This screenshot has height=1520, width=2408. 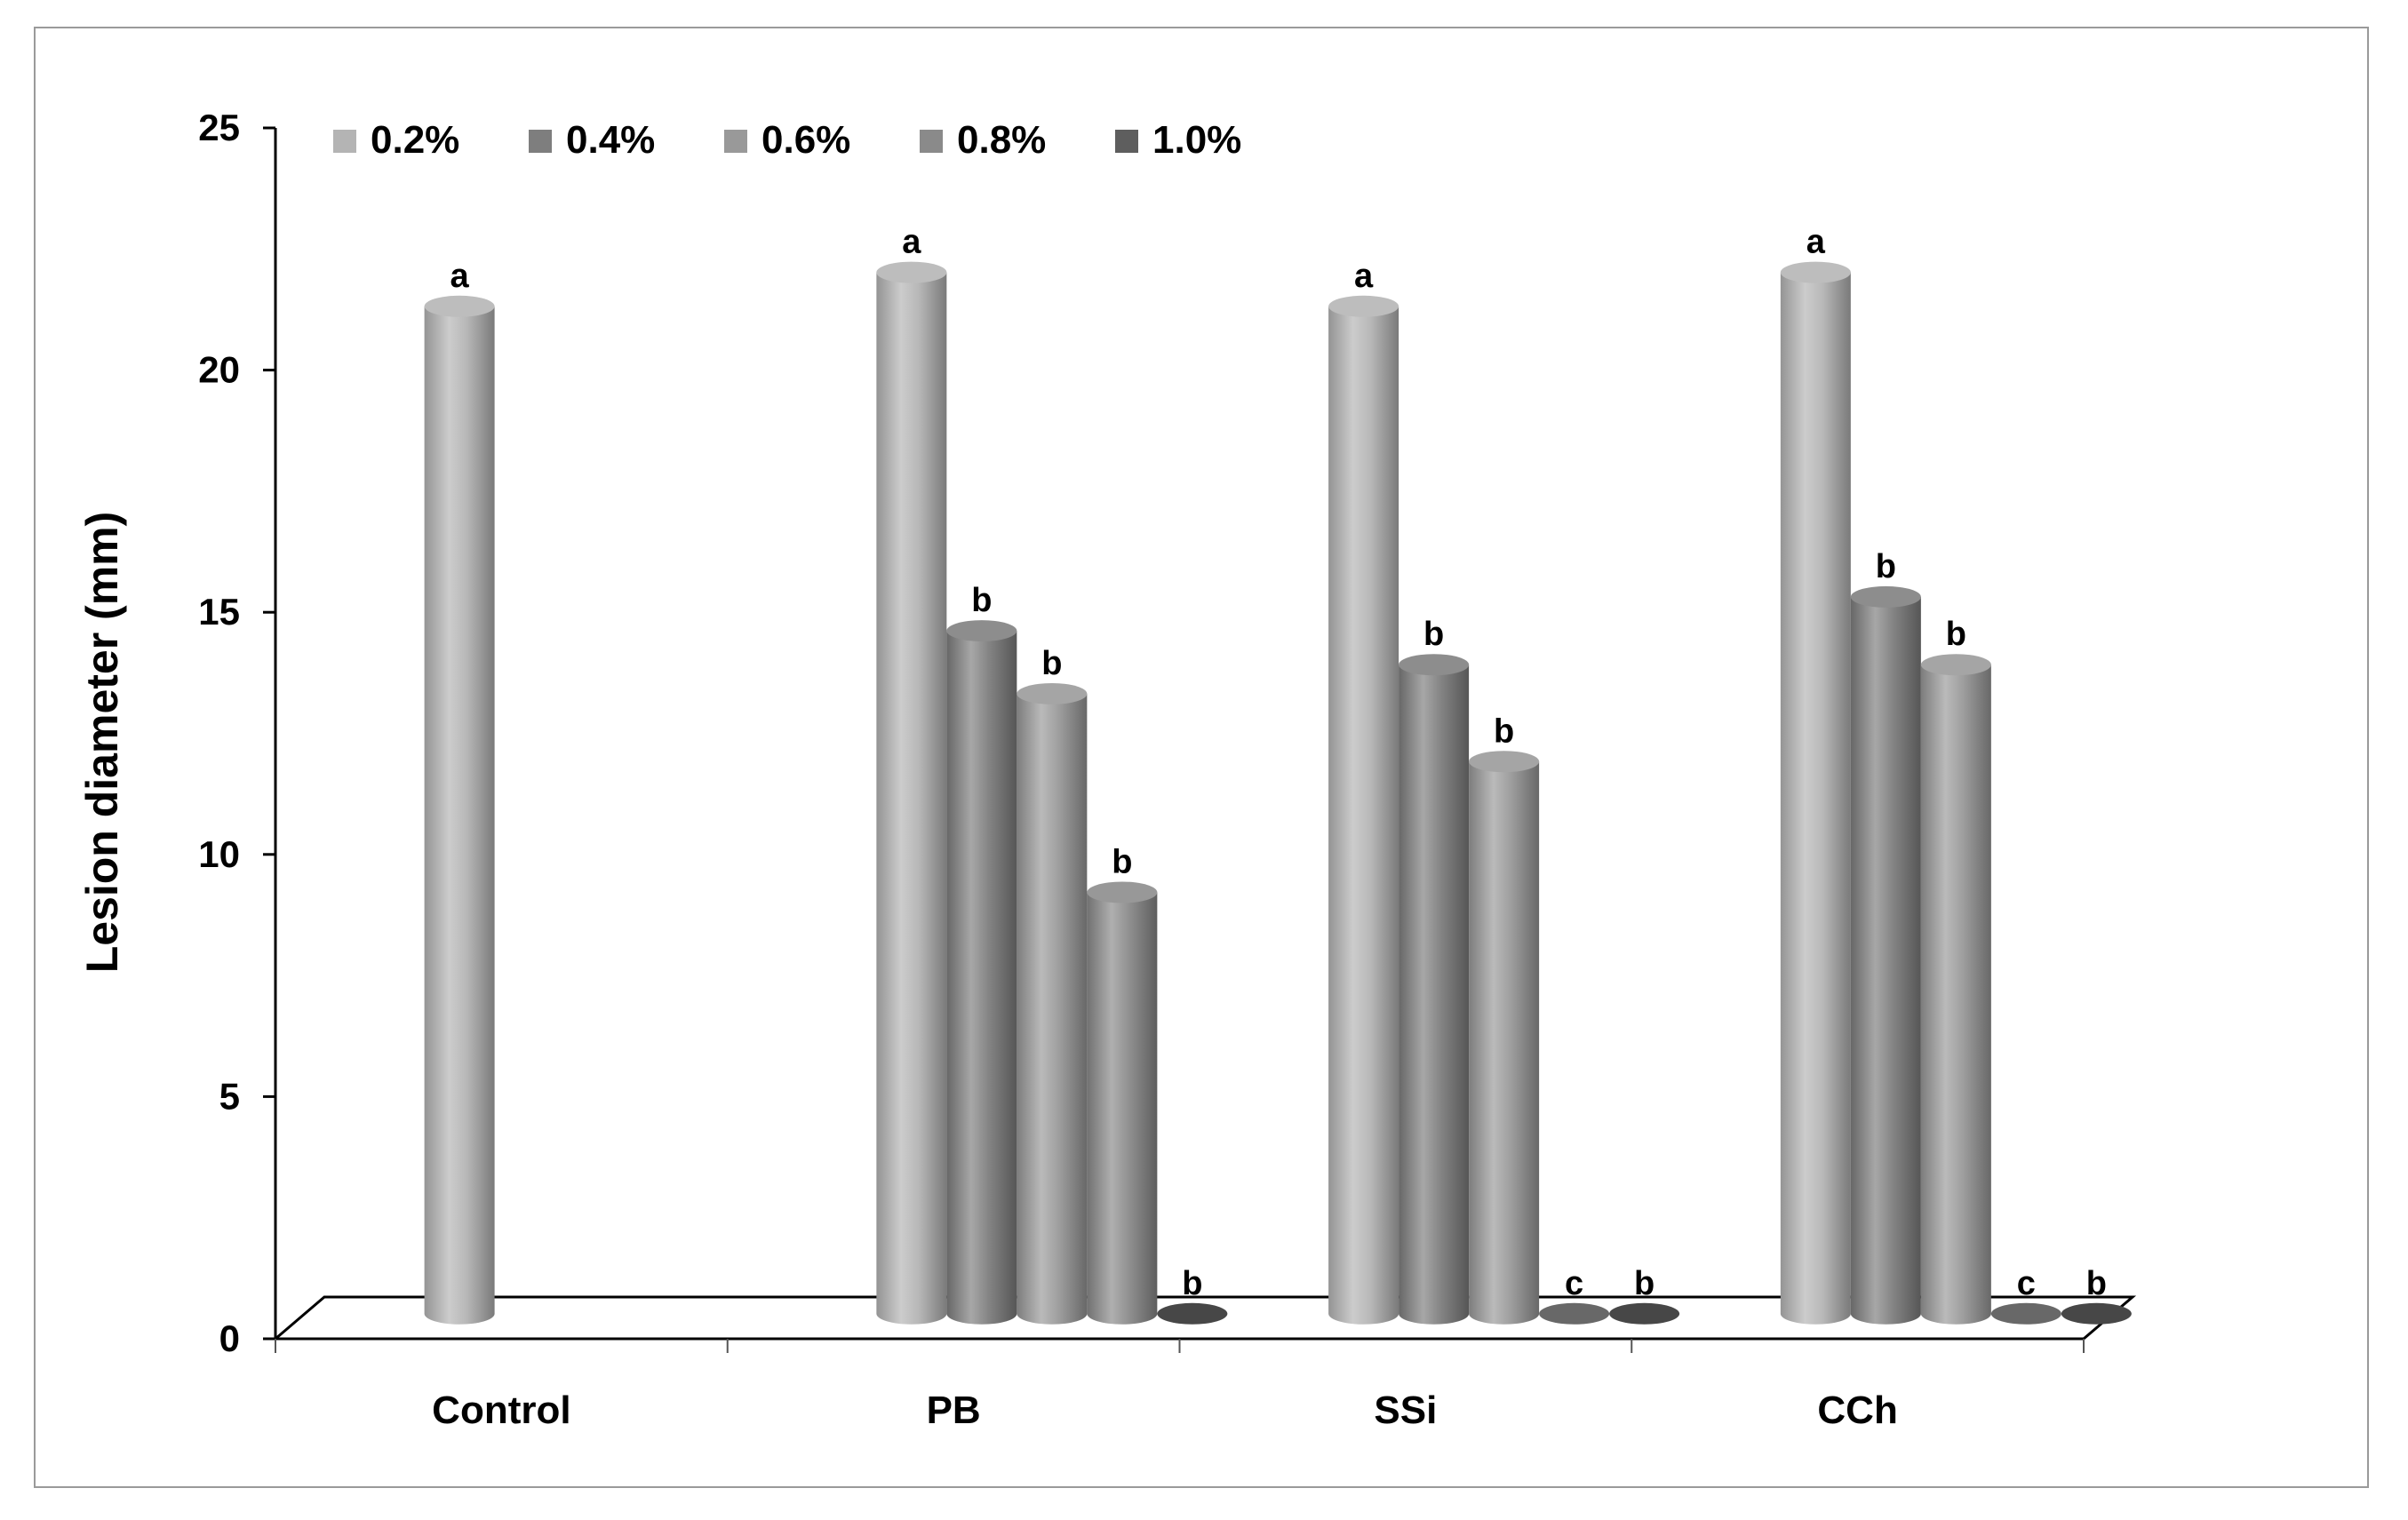 What do you see at coordinates (954, 1410) in the screenshot?
I see `category-label: PB` at bounding box center [954, 1410].